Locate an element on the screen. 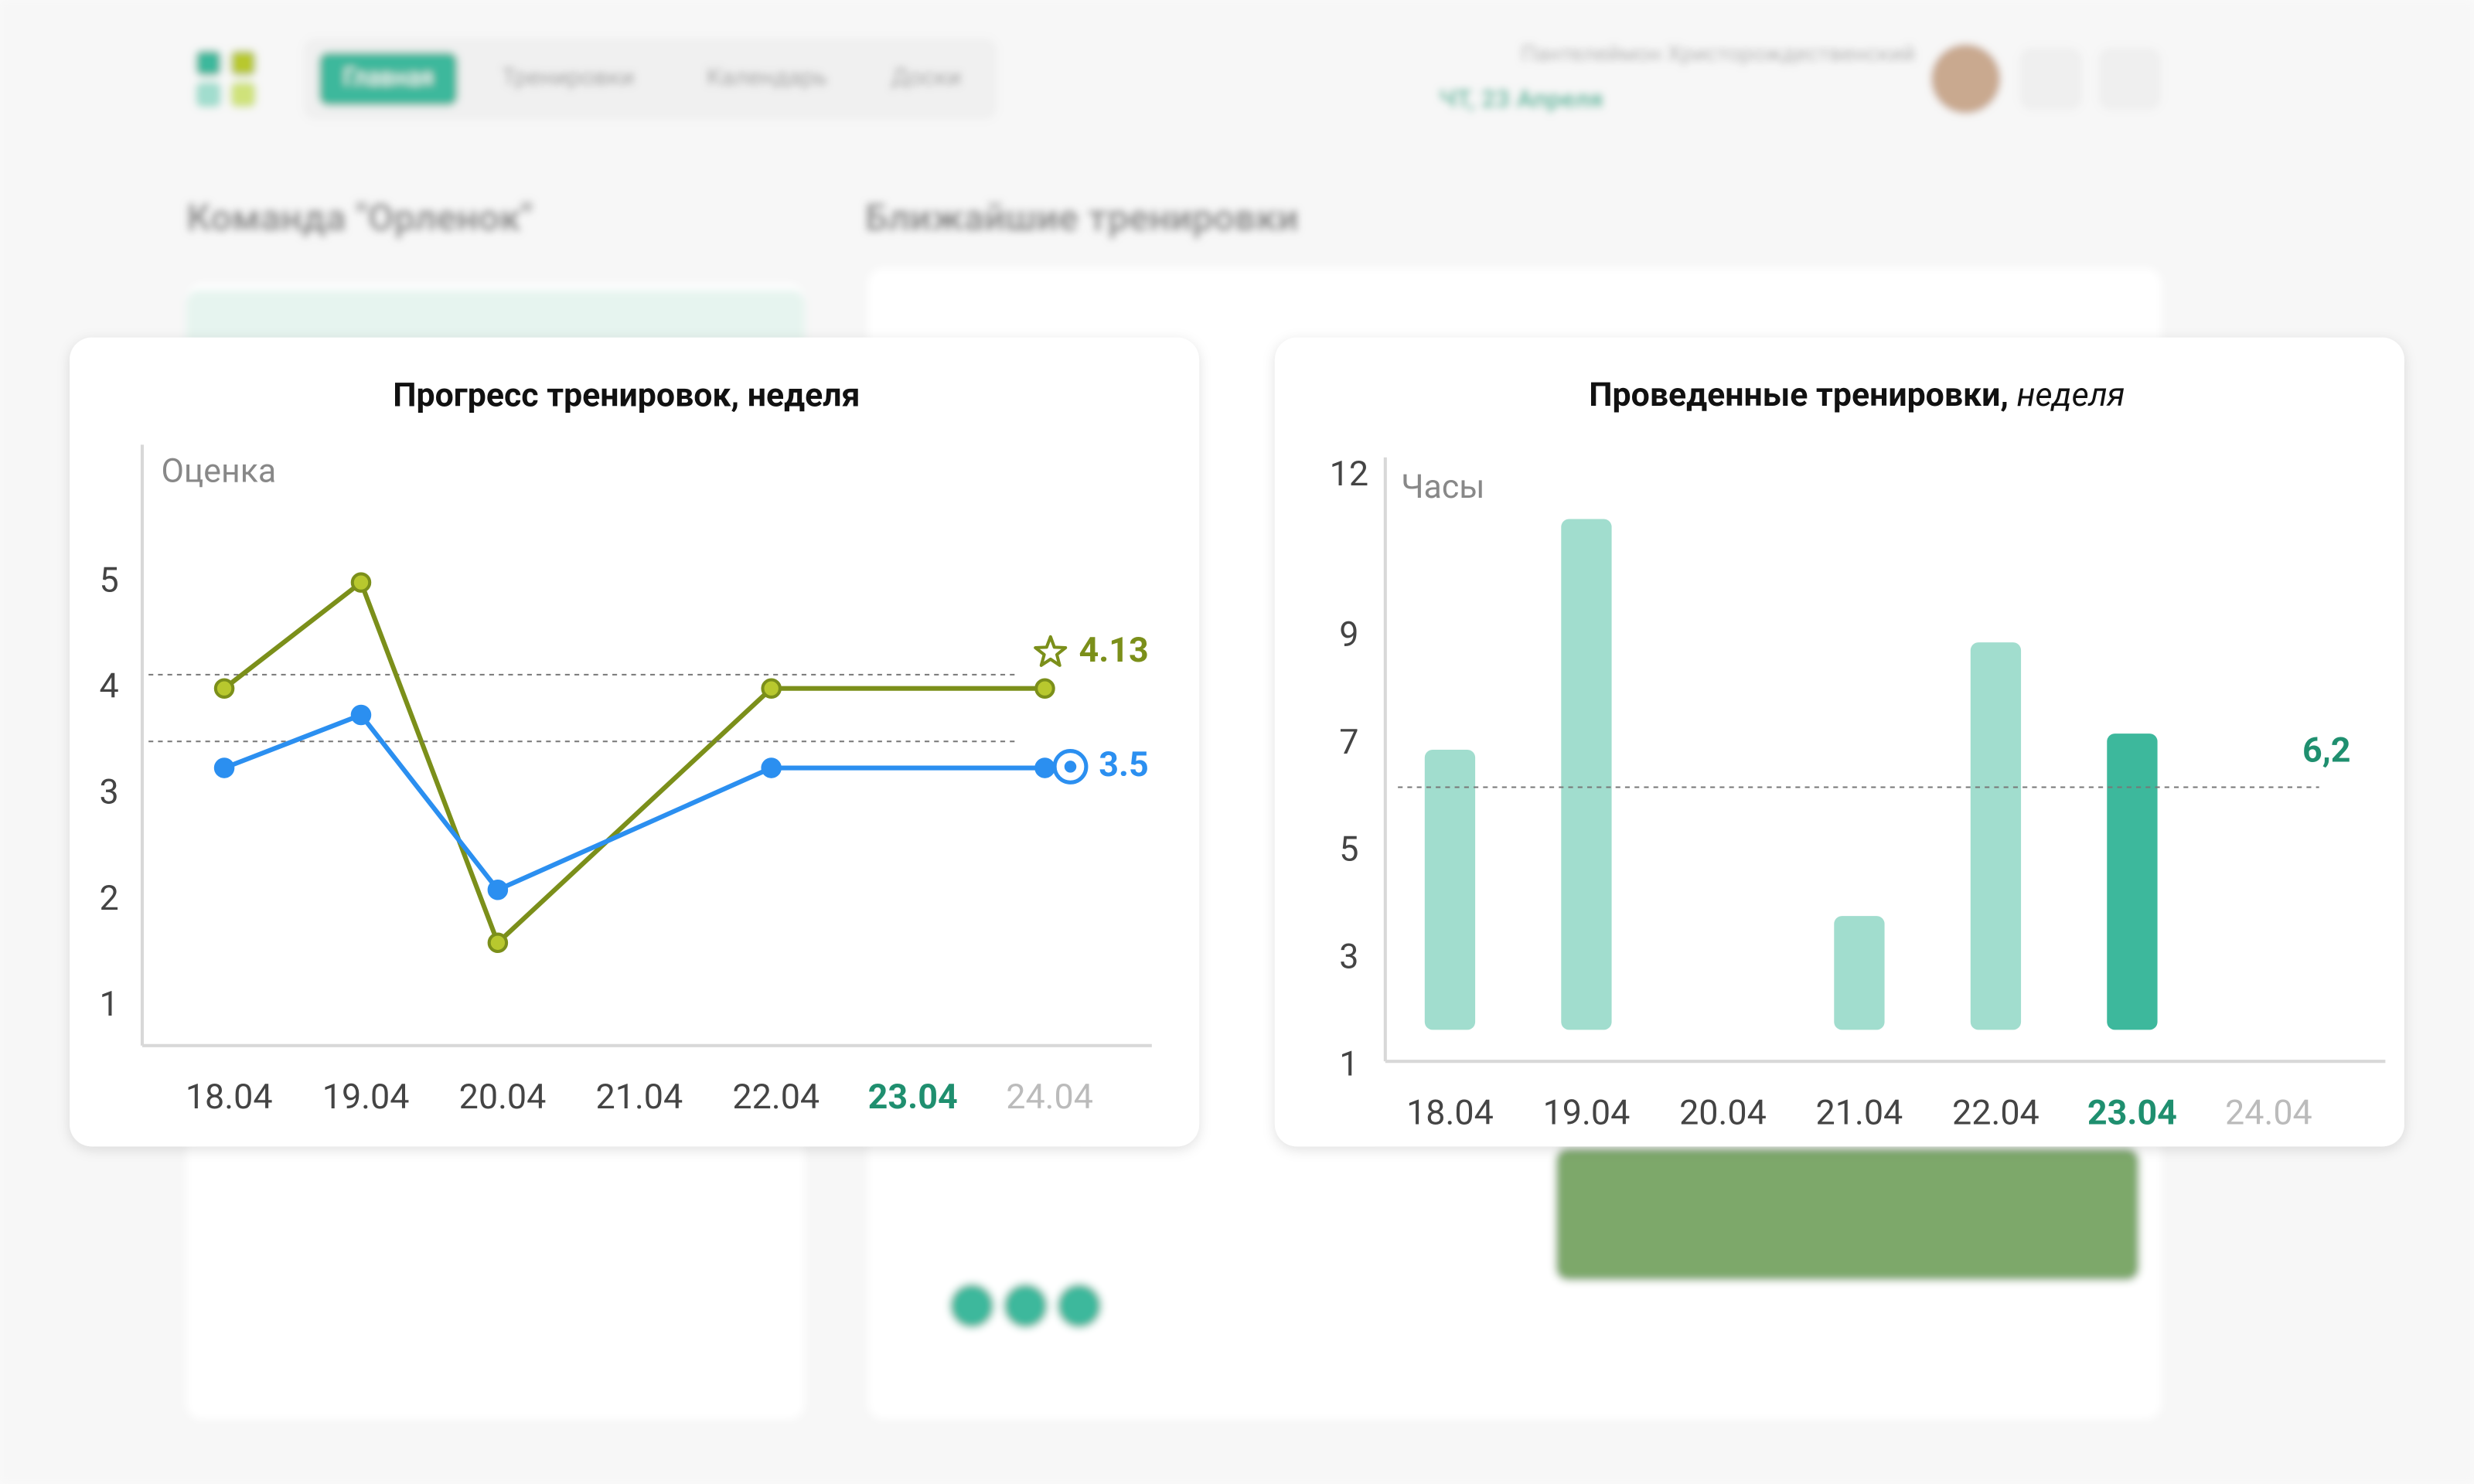 This screenshot has height=1484, width=2474. user-name: Пантелеймон Христорождественский is located at coordinates (1718, 53).